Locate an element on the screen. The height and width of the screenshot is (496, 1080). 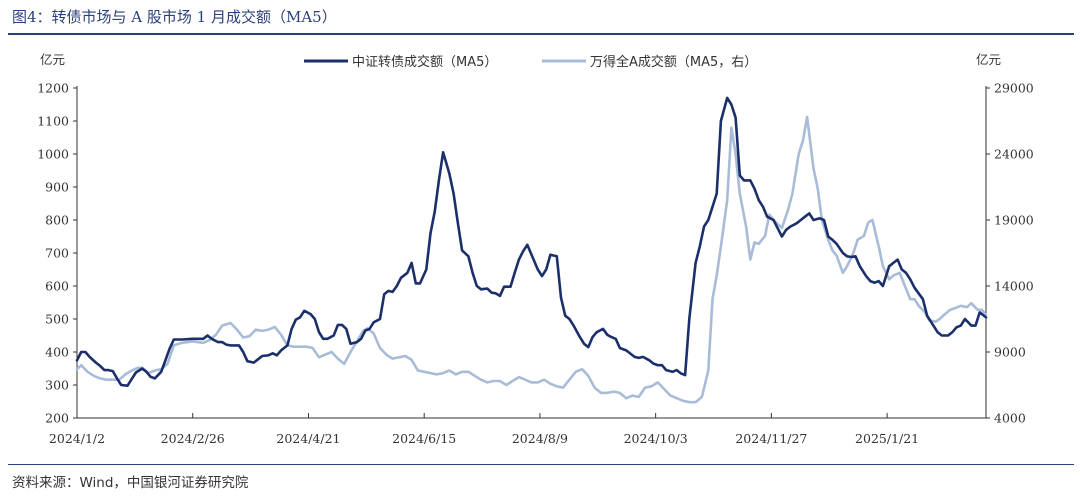
y-tick-label-right: 19000 is located at coordinates (1014, 220).